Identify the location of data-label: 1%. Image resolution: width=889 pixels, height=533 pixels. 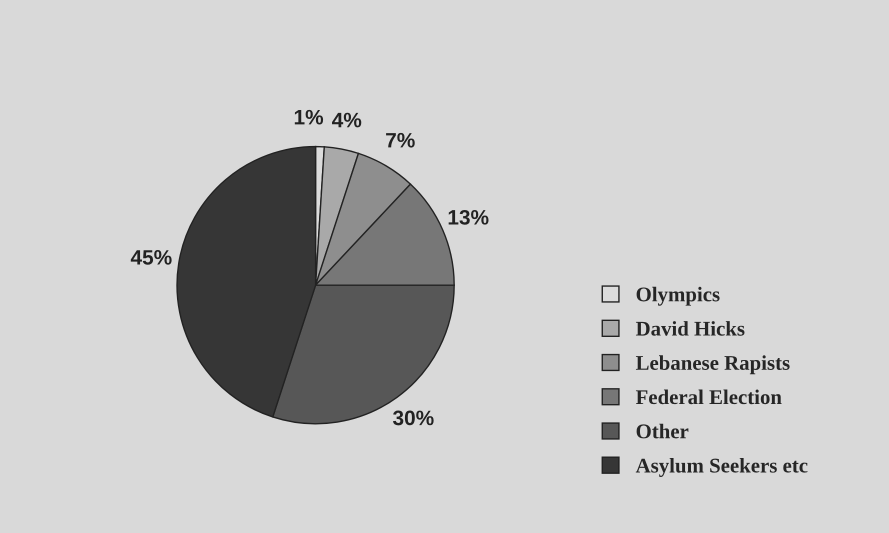
(309, 117).